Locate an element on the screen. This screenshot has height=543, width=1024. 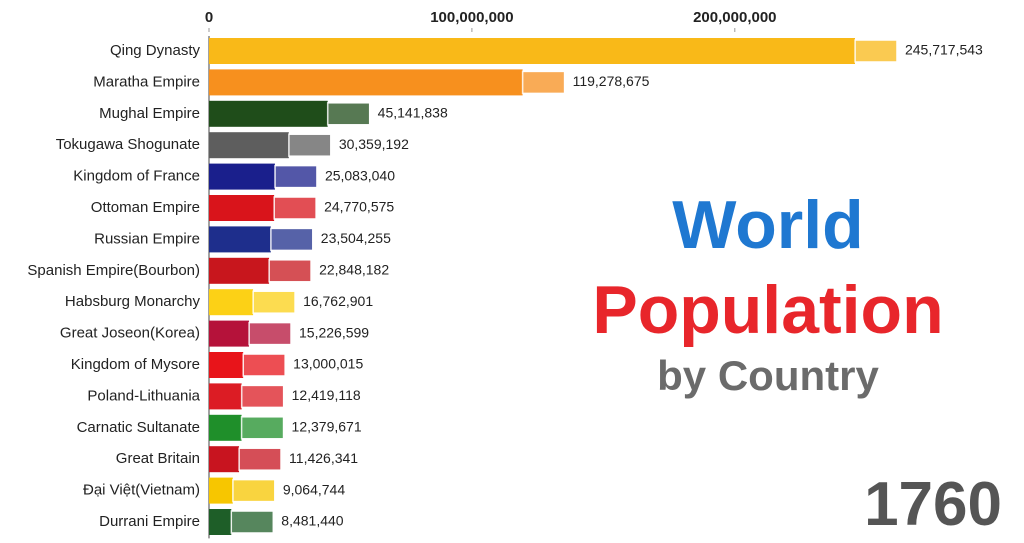
category-label: Great Britain is located at coordinates (158, 458).